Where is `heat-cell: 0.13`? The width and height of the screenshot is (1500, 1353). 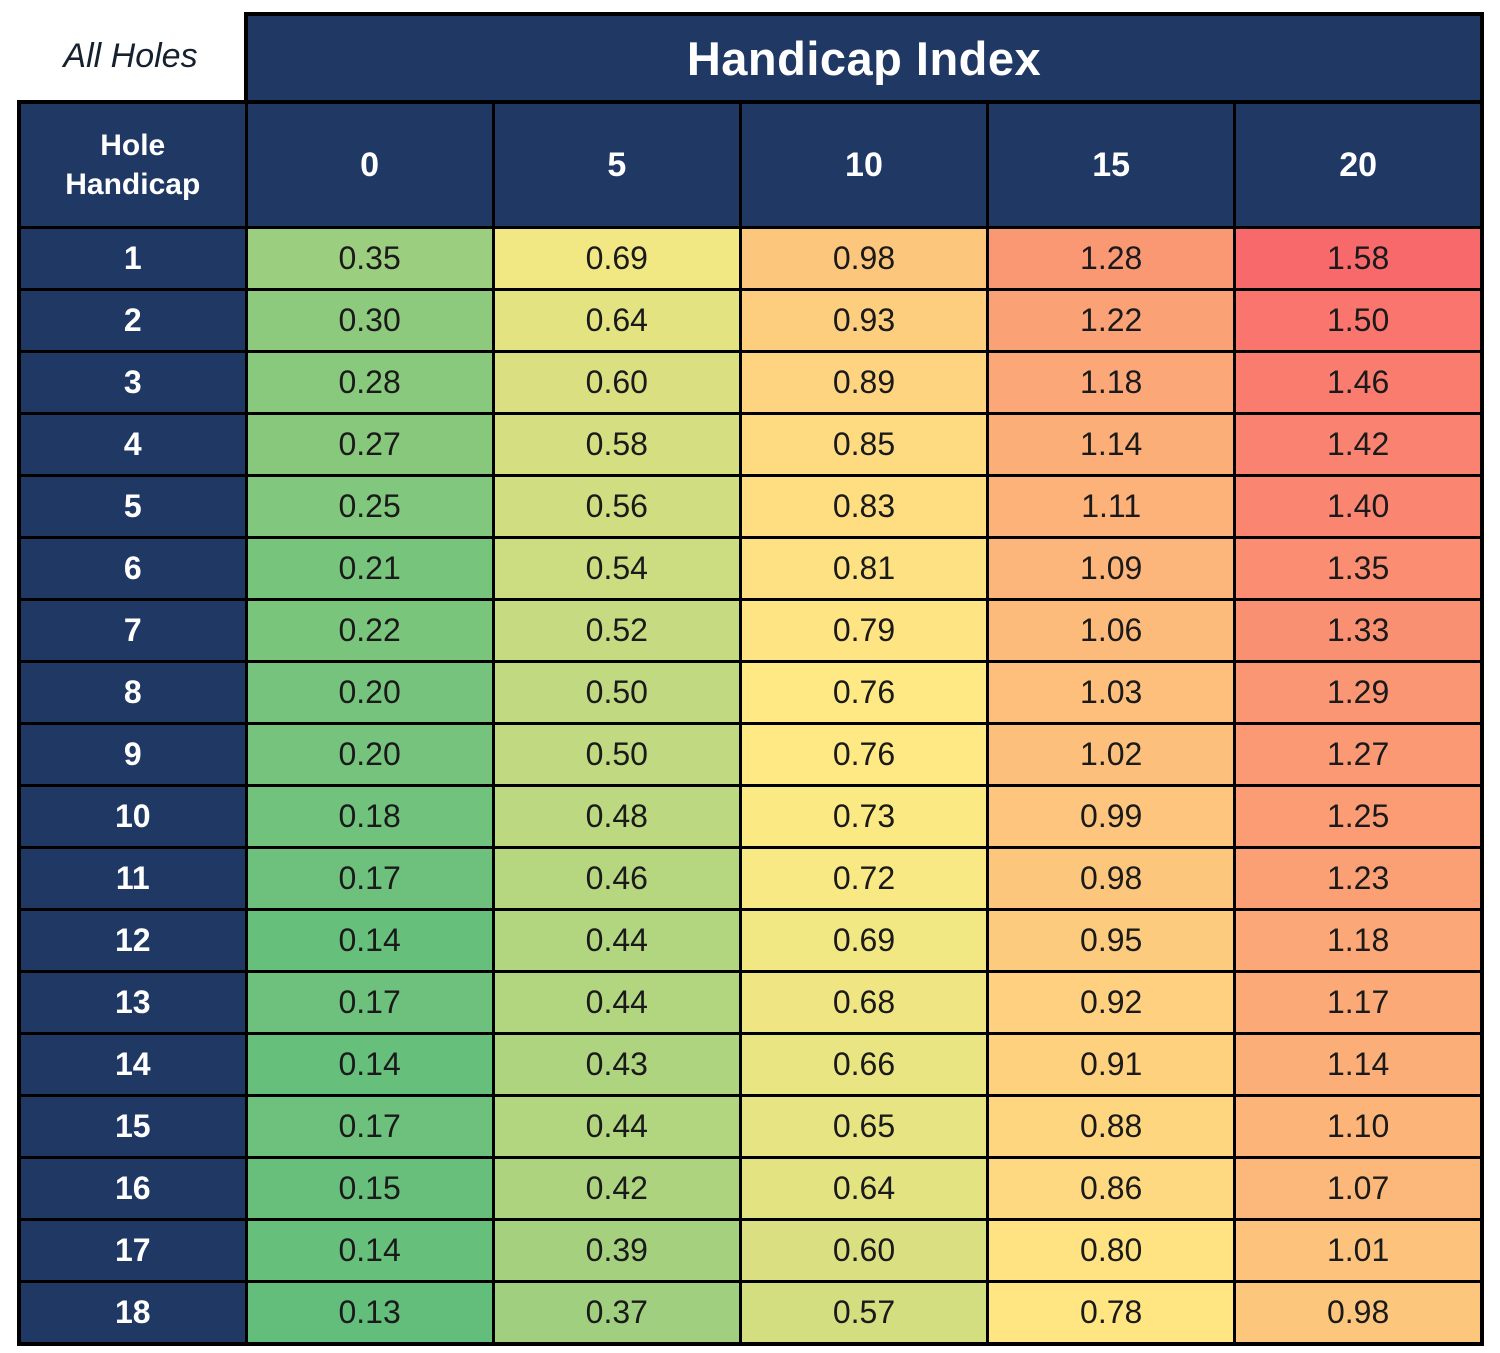 heat-cell: 0.13 is located at coordinates (369, 1313).